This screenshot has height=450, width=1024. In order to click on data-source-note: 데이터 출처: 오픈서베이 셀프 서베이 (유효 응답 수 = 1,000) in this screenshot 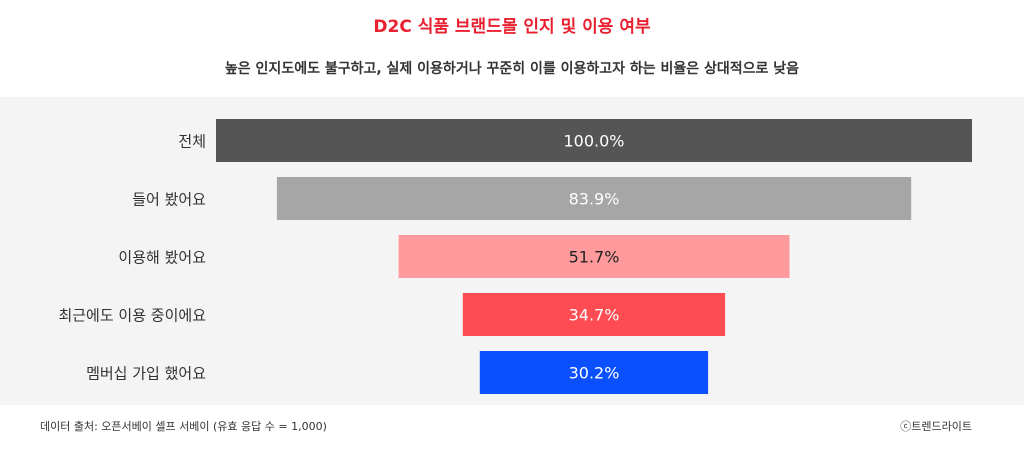, I will do `click(183, 426)`.